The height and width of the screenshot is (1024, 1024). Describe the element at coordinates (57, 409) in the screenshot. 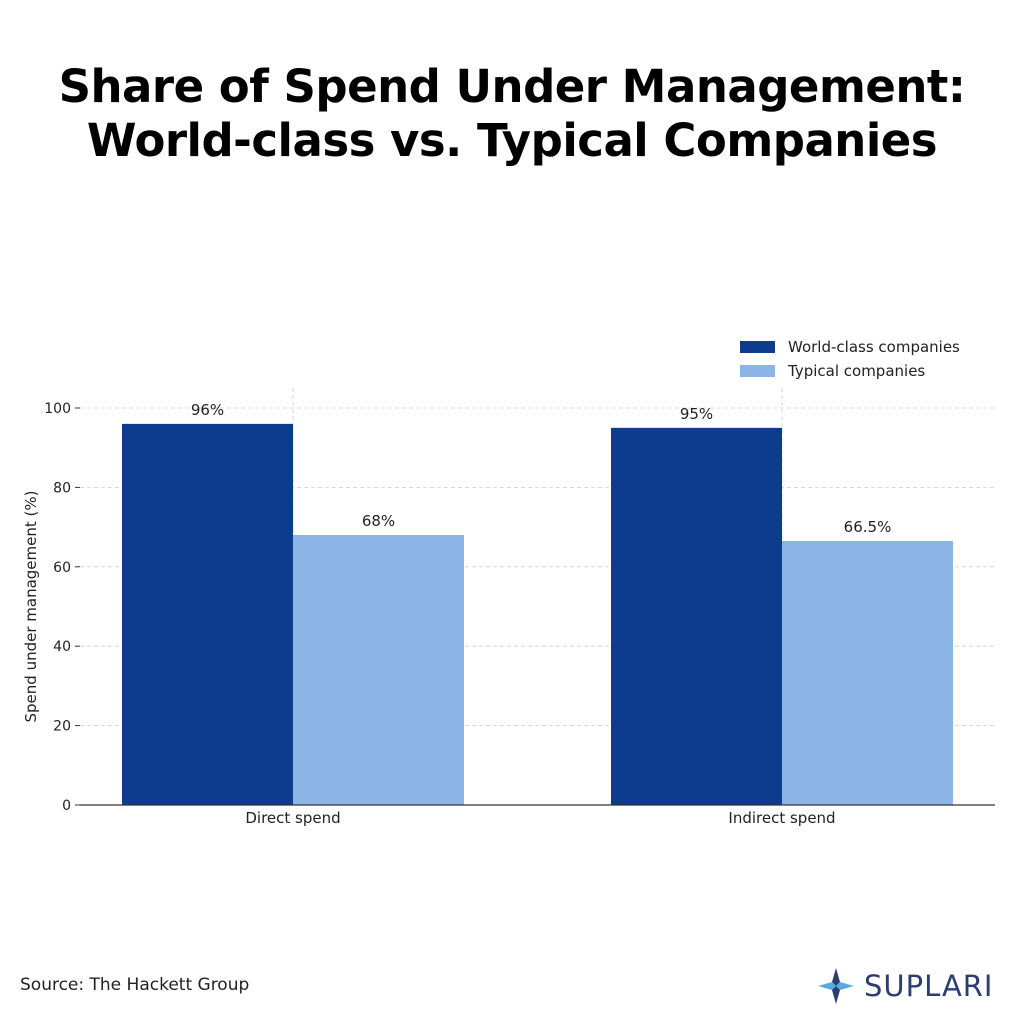

I see `y-tick-label: 100` at that location.